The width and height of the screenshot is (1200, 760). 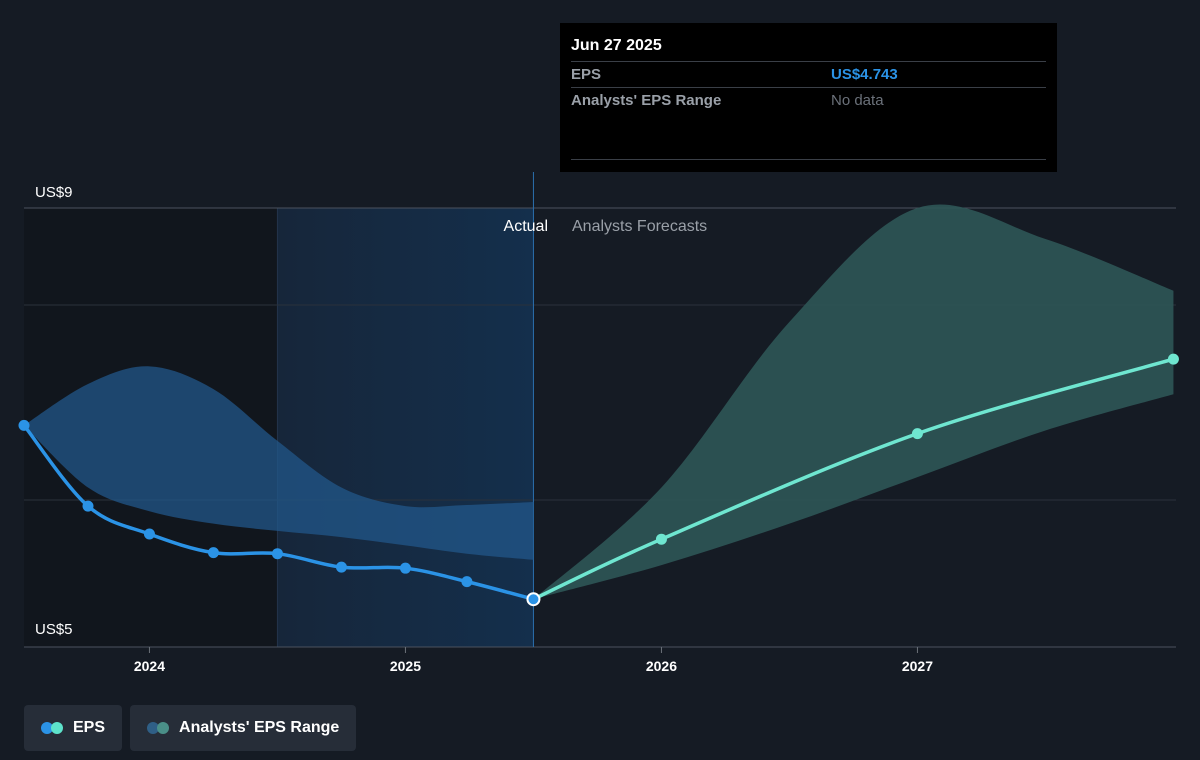 What do you see at coordinates (54, 629) in the screenshot?
I see `y-label-bottom: US$5` at bounding box center [54, 629].